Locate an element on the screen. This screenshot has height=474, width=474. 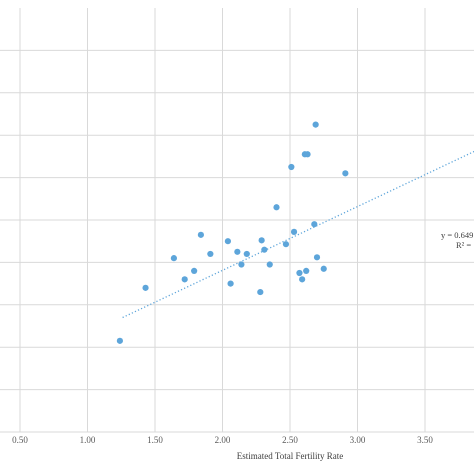
x-tick-labels: 0.50 1.00 1.50 2.00 2.50 3.00 3.50 is located at coordinates (222, 440).